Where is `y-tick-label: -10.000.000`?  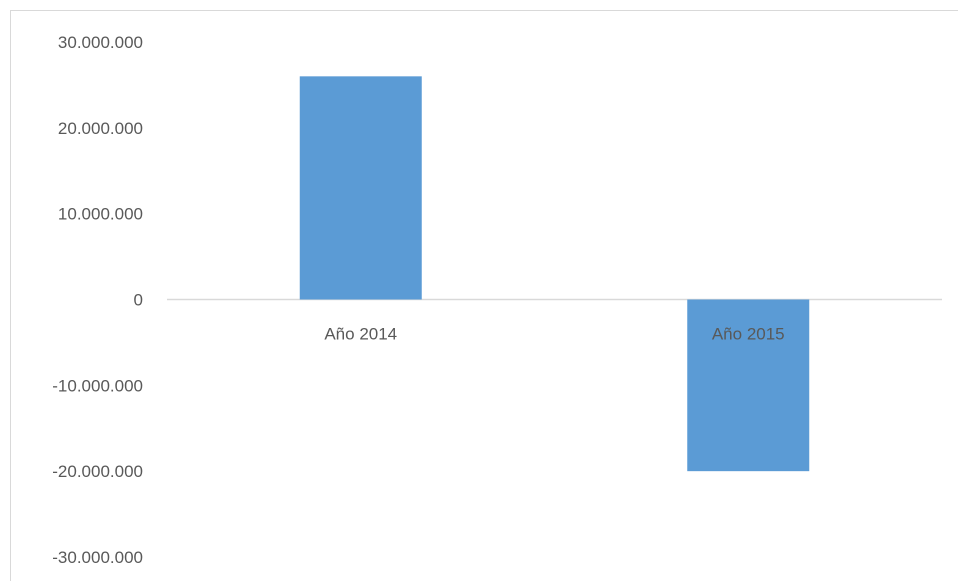 y-tick-label: -10.000.000 is located at coordinates (97, 385).